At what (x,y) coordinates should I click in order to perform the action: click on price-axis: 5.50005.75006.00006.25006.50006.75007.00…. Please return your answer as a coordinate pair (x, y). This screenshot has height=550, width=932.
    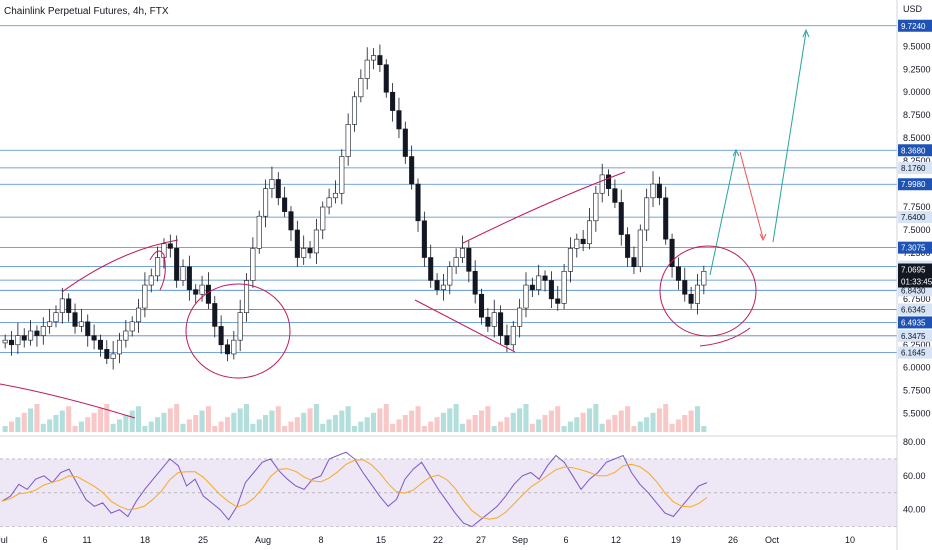
    Looking at the image, I should click on (915, 219).